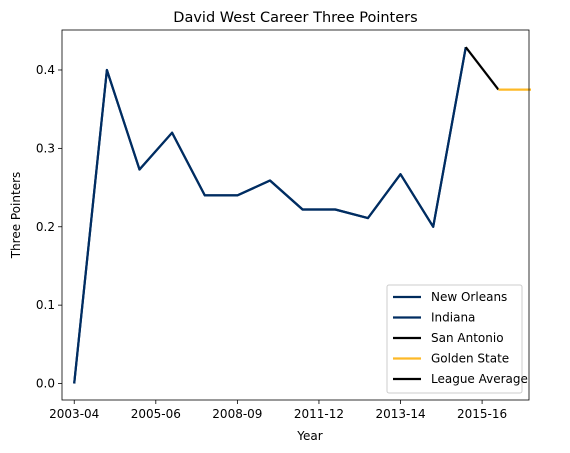 The height and width of the screenshot is (453, 570). What do you see at coordinates (470, 359) in the screenshot?
I see `legend-label-3: Golden State` at bounding box center [470, 359].